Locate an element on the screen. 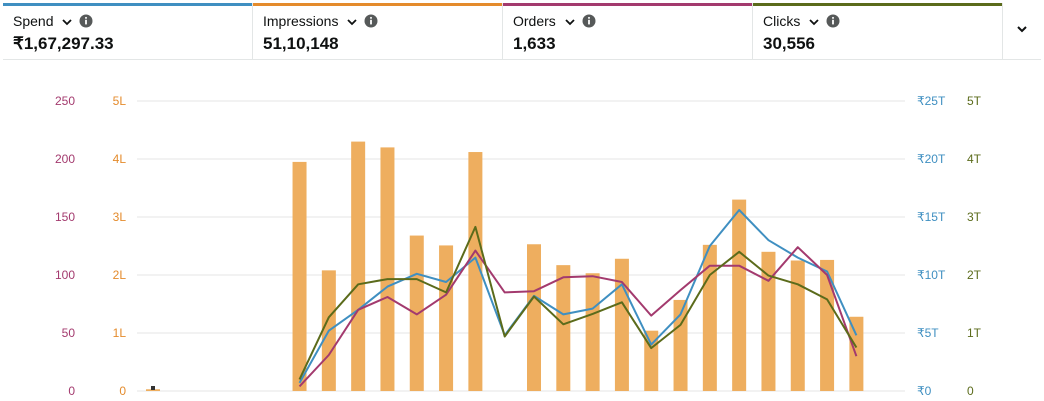 The width and height of the screenshot is (1044, 401). metric-label: Orders is located at coordinates (534, 21).